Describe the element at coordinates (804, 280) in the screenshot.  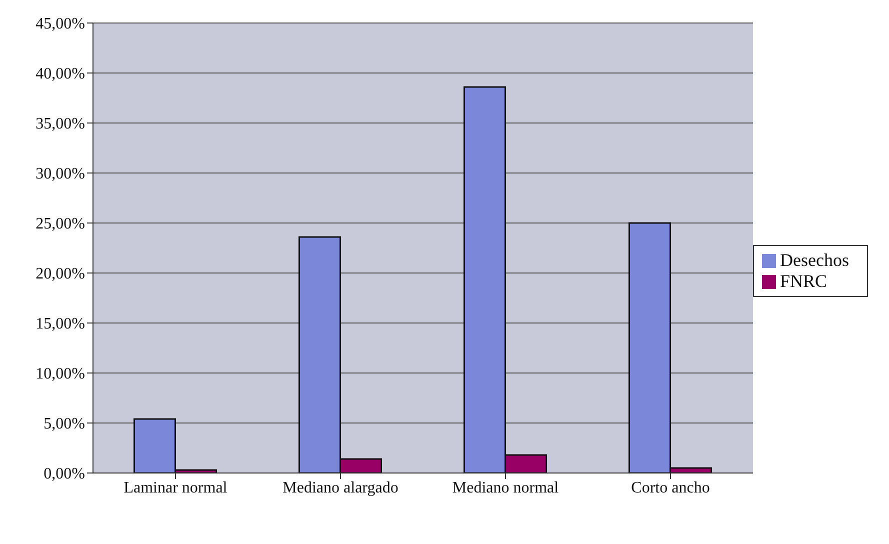
I see `legend-label: FNRC` at that location.